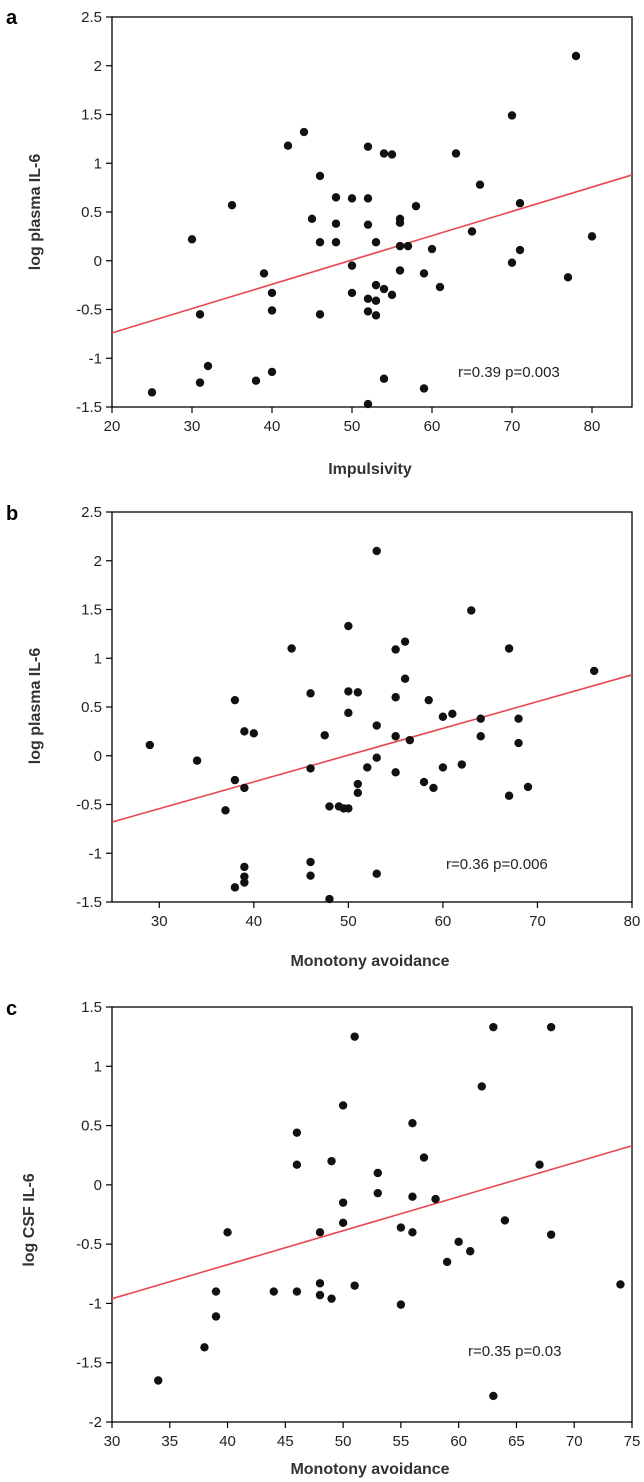  I want to click on panel-c-letter: c, so click(11, 1009).